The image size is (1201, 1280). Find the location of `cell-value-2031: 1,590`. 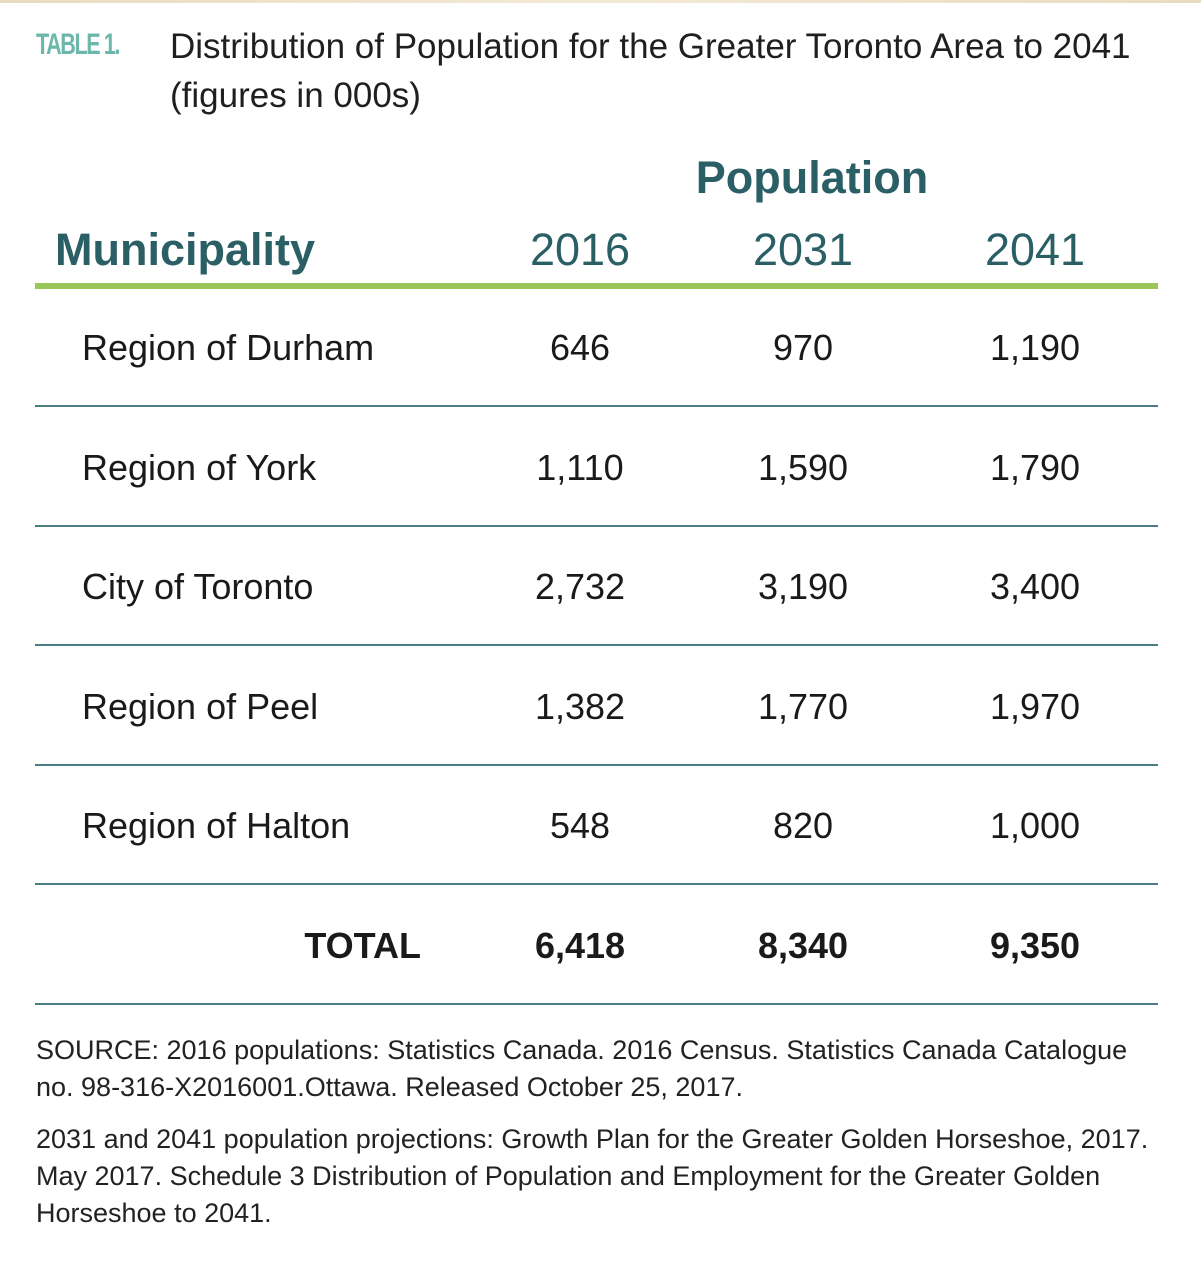

cell-value-2031: 1,590 is located at coordinates (803, 467).